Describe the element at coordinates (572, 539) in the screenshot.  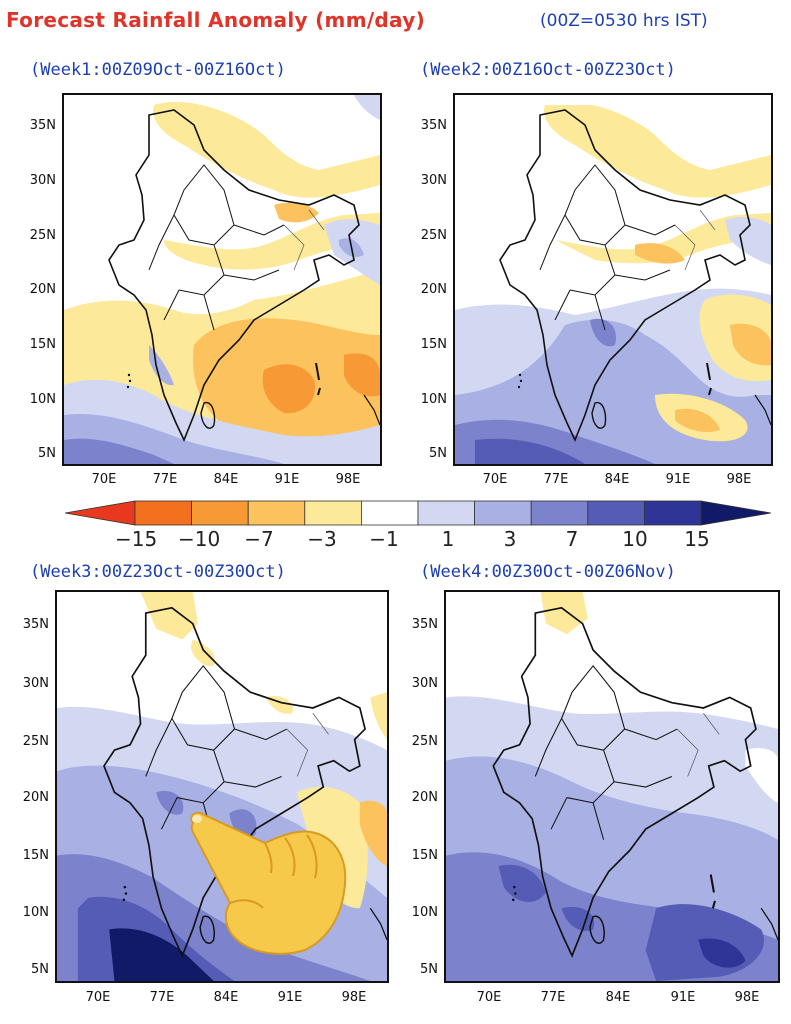
I see `colorbar-label: 7` at that location.